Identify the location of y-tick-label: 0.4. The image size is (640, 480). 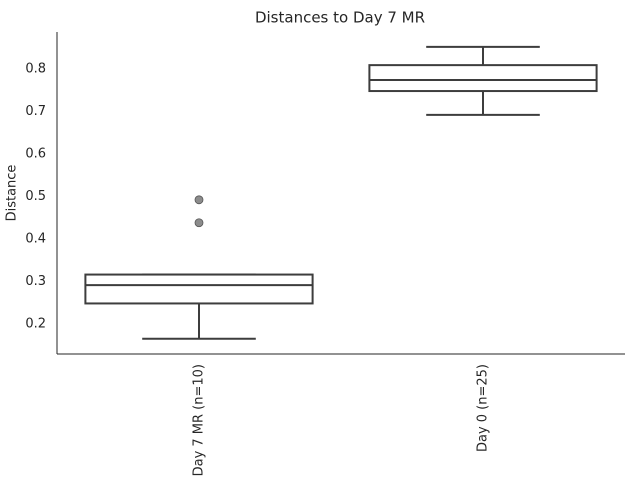
(35, 238).